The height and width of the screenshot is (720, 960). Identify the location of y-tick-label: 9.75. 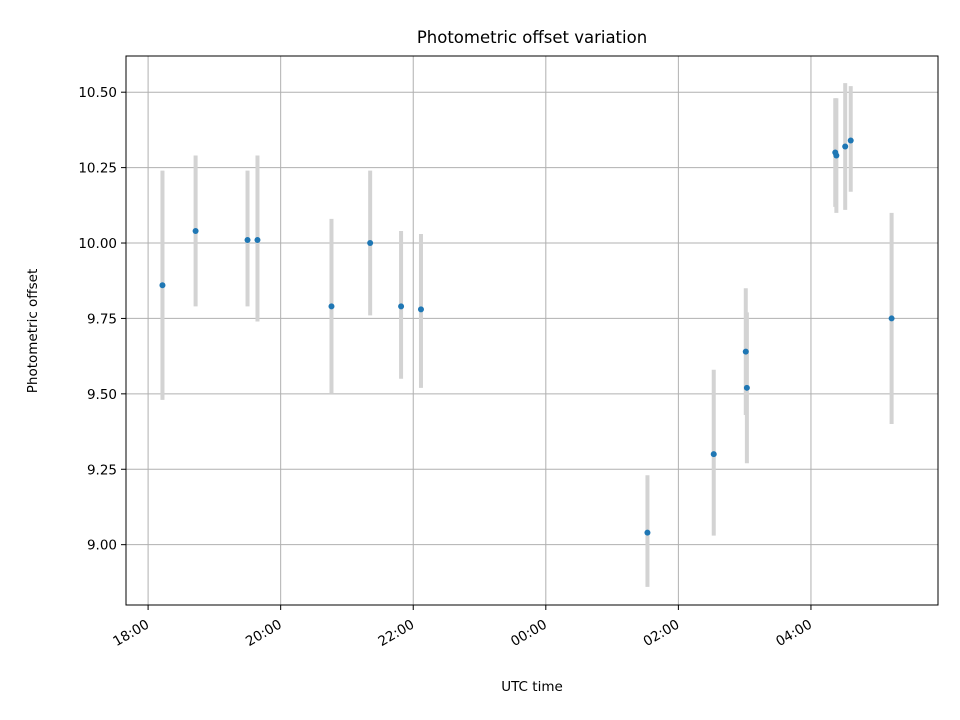
(102, 319).